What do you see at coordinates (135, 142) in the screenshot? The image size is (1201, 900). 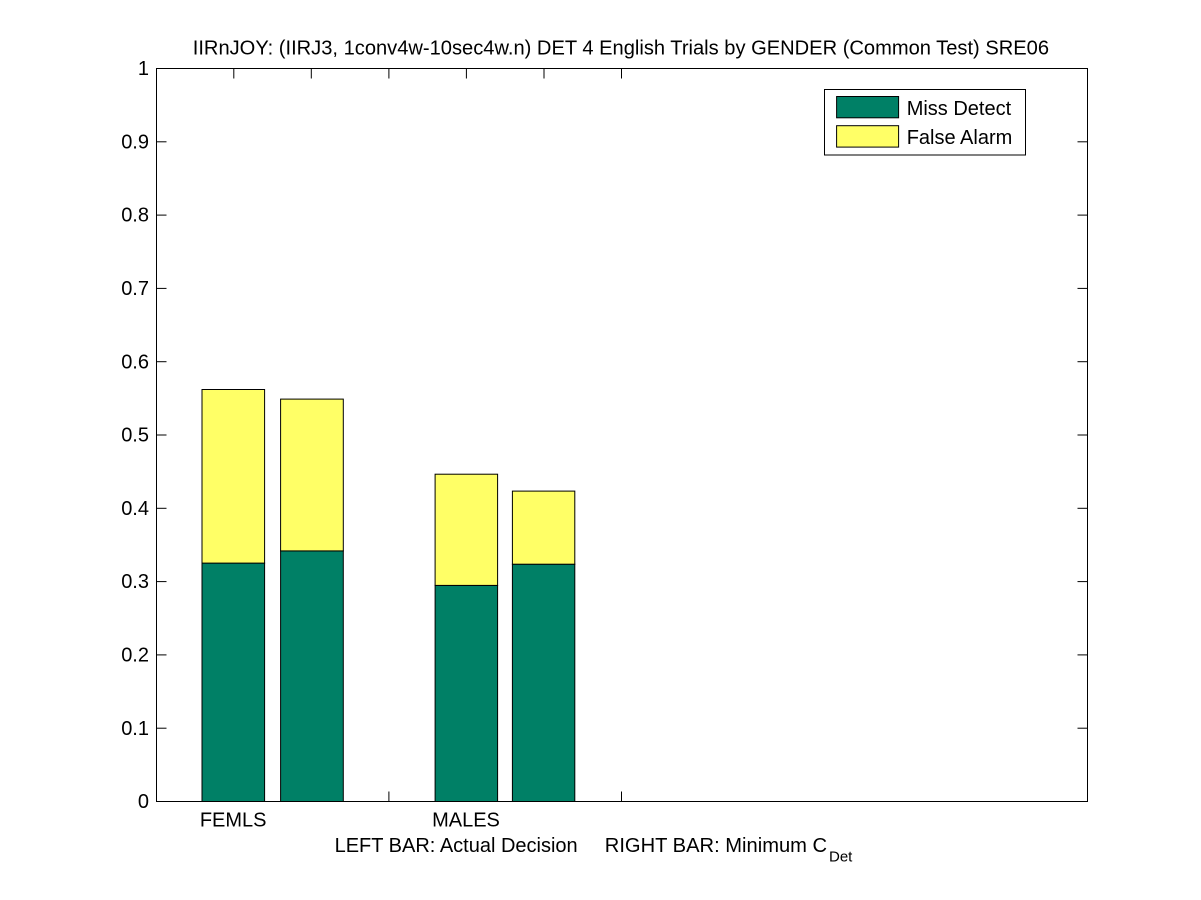 I see `svg-text: 0.9` at bounding box center [135, 142].